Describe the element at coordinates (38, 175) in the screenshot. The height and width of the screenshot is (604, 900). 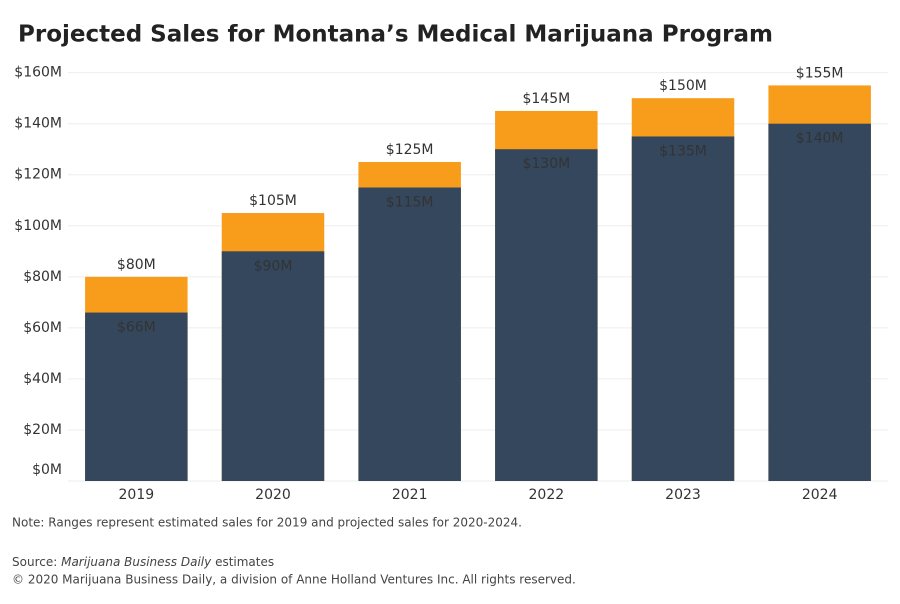
I see `y-tick-label: $120M` at that location.